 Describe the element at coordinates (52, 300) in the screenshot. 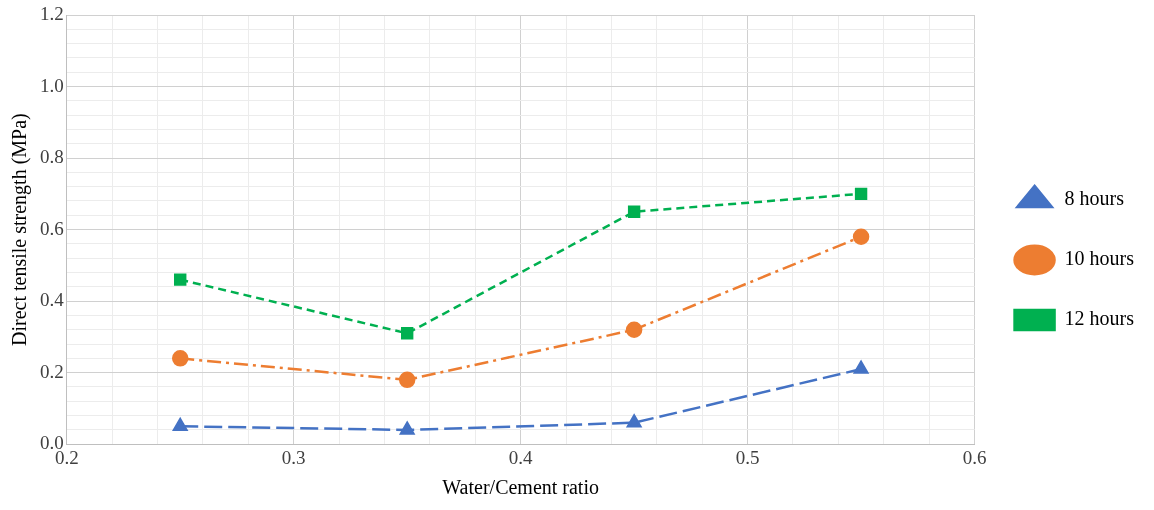

I see `y-tick-label: 0.4` at that location.